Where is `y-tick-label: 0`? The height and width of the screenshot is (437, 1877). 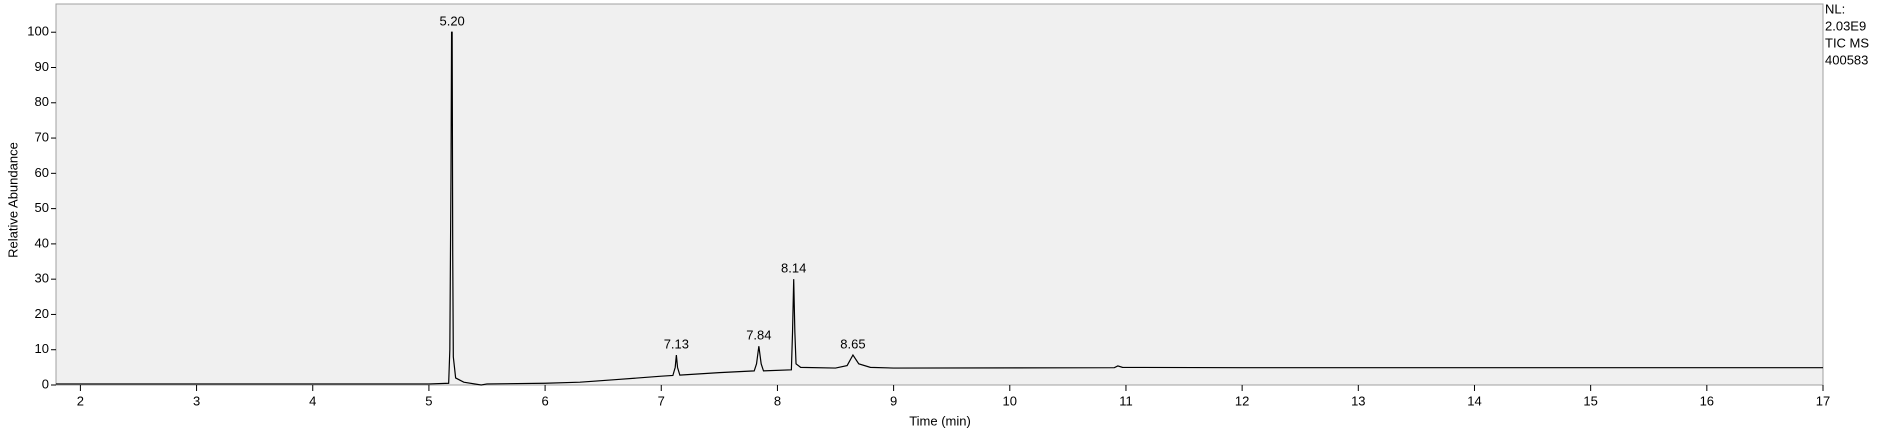 y-tick-label: 0 is located at coordinates (45, 383).